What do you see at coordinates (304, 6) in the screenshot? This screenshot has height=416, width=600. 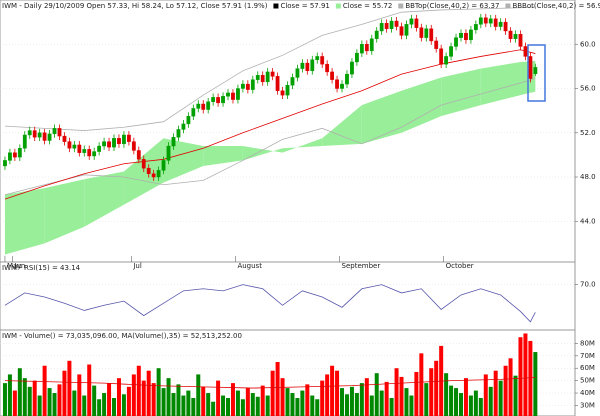 I see `legend-entry: Close = 57.91` at bounding box center [304, 6].